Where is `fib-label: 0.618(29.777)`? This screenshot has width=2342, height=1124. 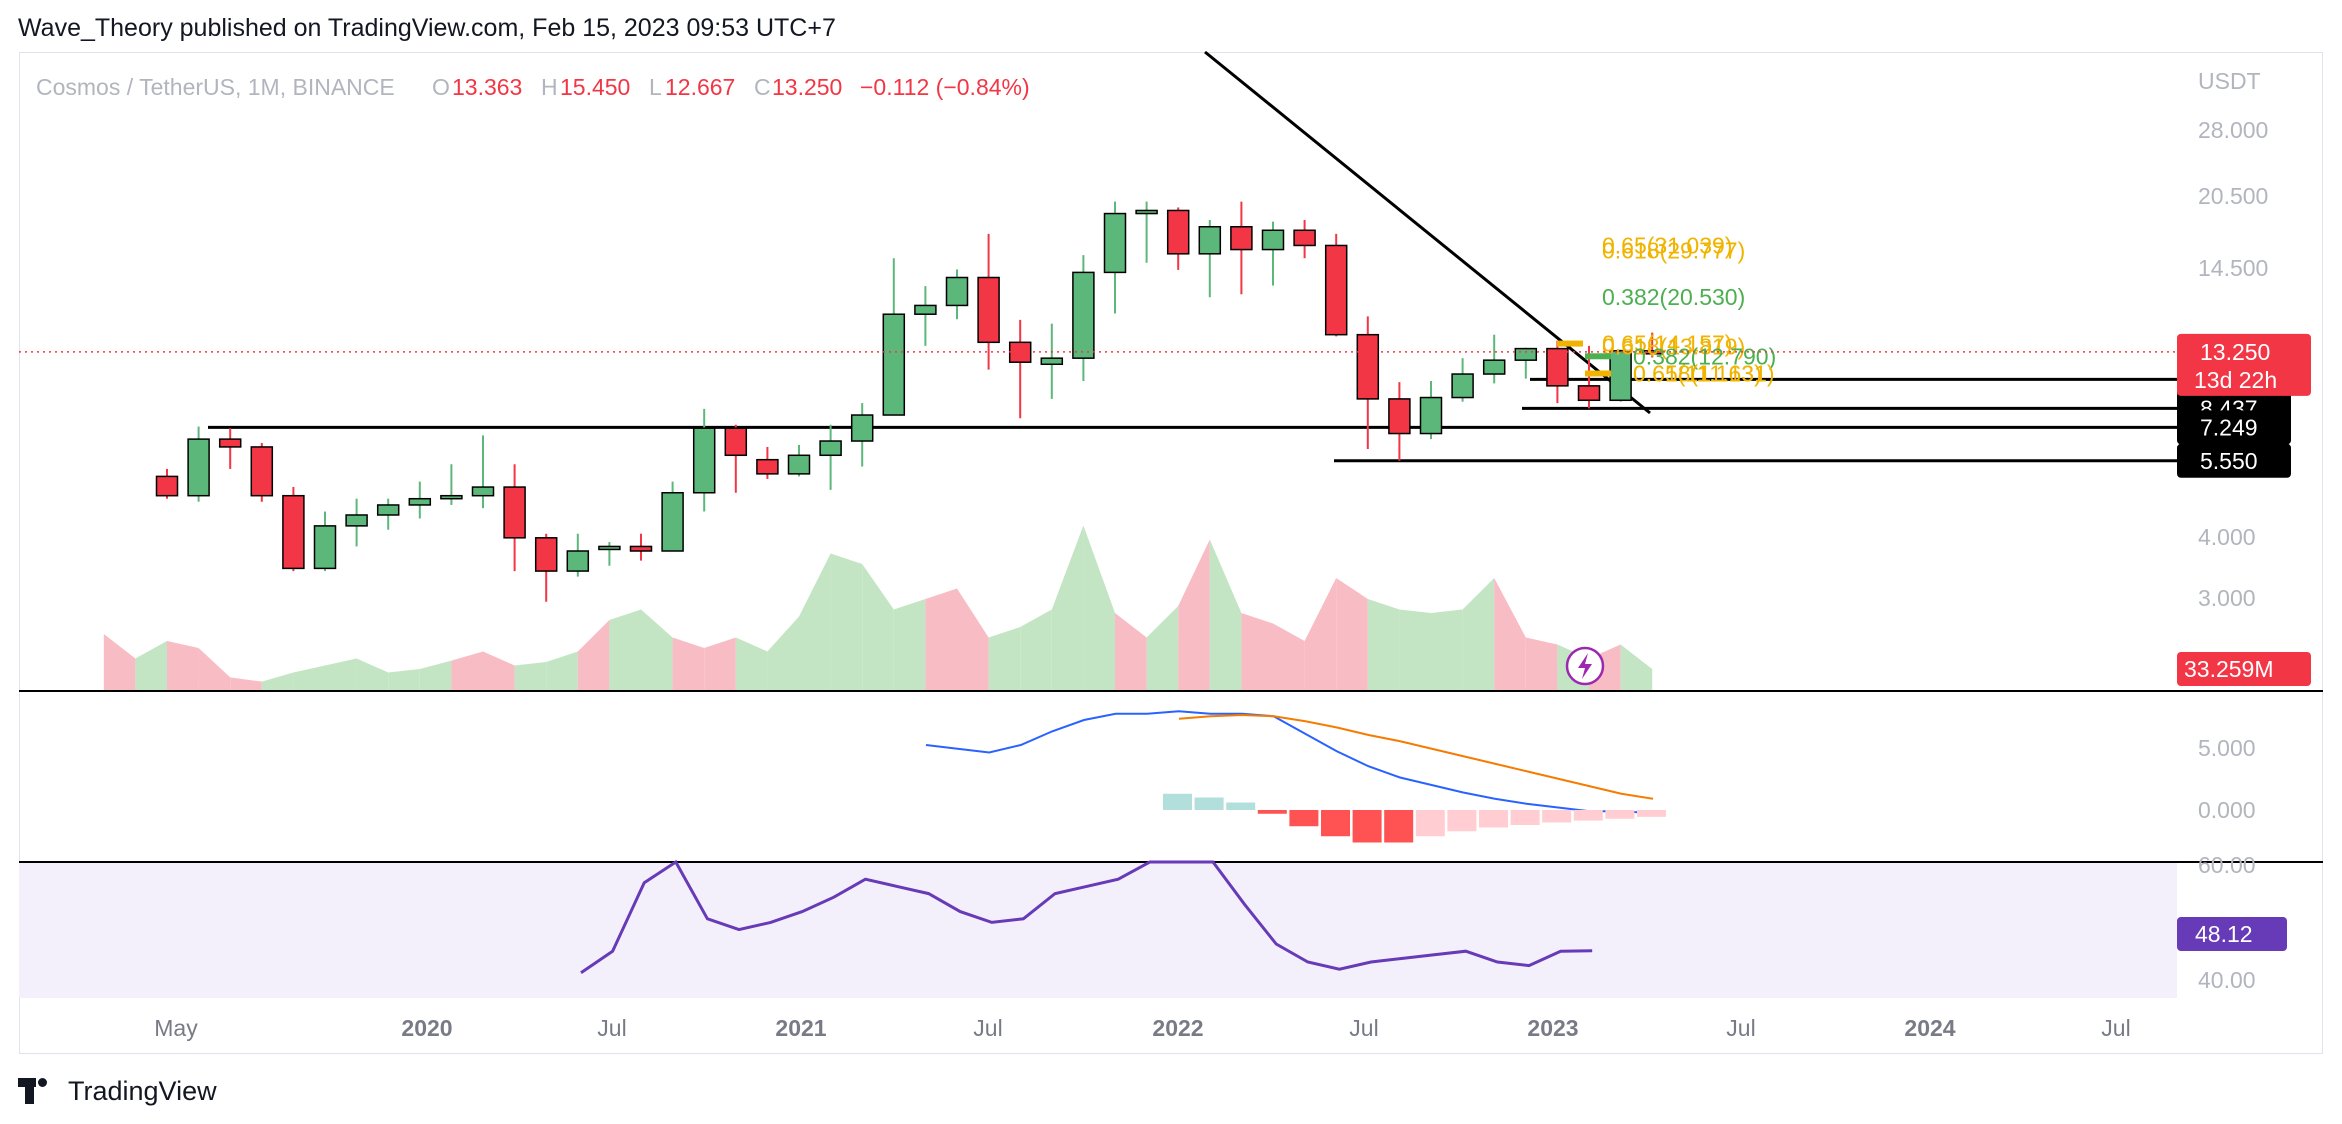 fib-label: 0.618(29.777) is located at coordinates (1673, 251).